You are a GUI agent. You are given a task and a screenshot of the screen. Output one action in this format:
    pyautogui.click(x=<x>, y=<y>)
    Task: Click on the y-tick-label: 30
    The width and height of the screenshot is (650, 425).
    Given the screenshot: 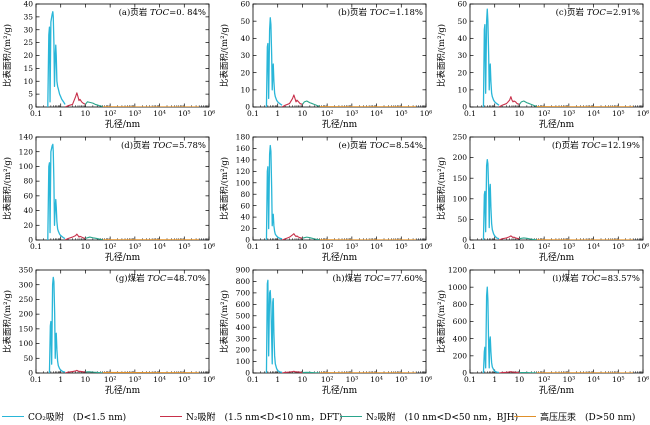 What is the action you would take?
    pyautogui.click(x=462, y=55)
    